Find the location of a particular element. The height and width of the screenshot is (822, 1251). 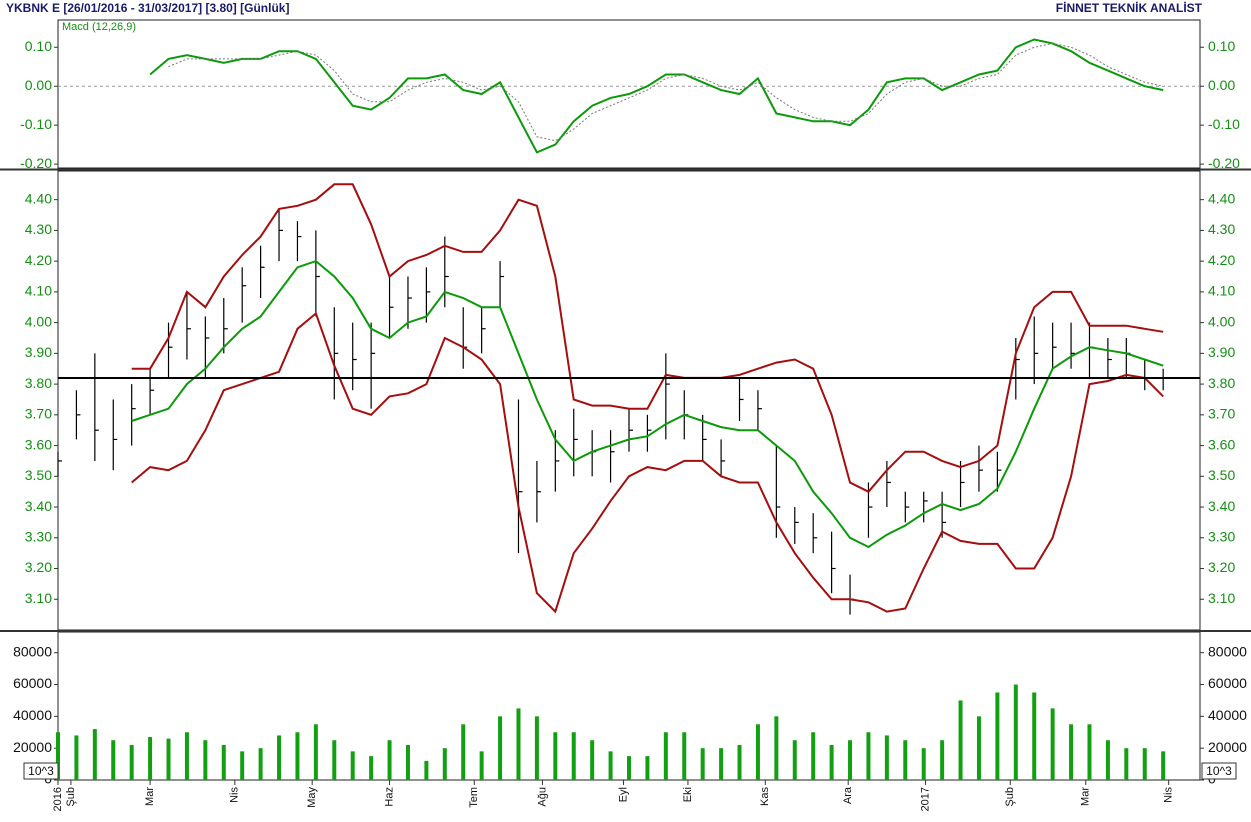

x-tick-label: Ara is located at coordinates (848, 795).